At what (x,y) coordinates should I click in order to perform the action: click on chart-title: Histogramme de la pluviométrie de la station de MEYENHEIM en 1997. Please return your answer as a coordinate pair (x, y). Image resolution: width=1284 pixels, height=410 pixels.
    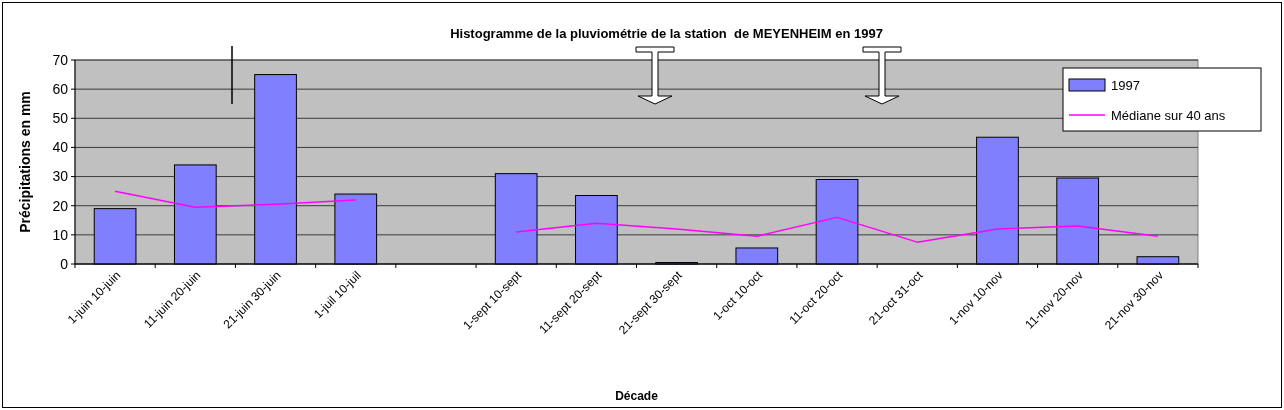
    Looking at the image, I should click on (666, 33).